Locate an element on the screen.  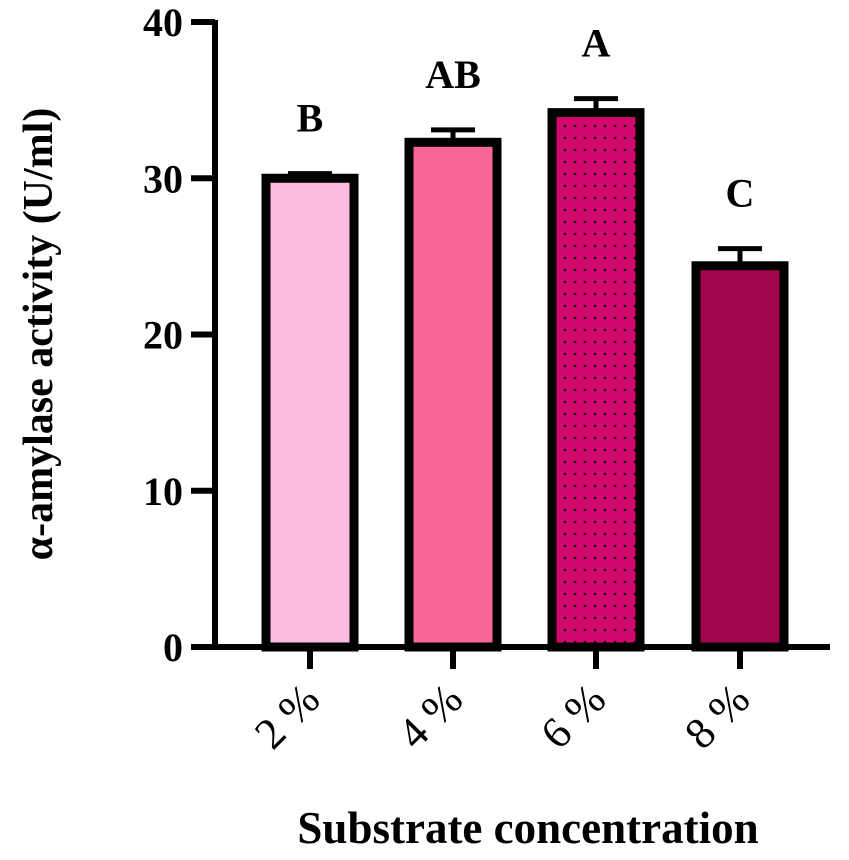
significance-label: C is located at coordinates (740, 193).